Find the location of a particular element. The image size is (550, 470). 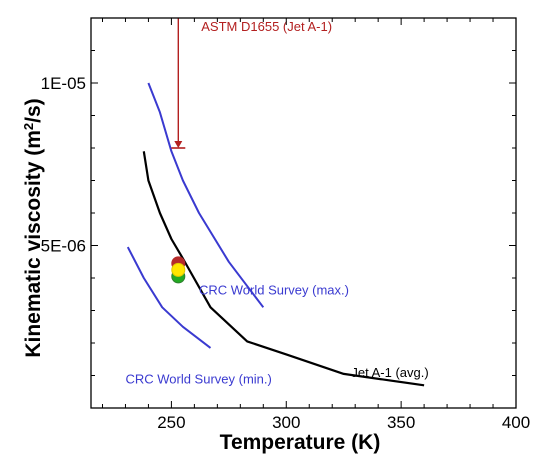

x-tick-label: 250 is located at coordinates (171, 422).